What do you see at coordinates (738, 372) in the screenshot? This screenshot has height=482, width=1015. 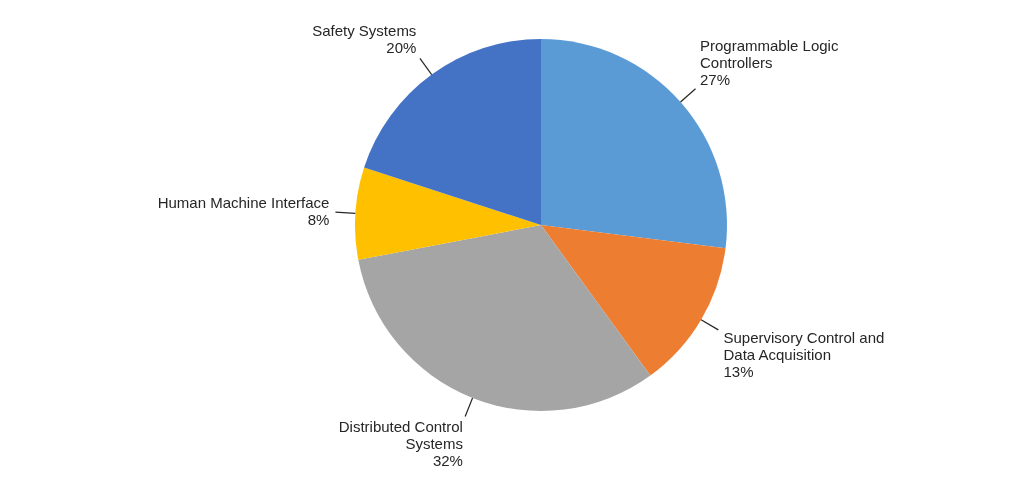 I see `data-label: 13%` at bounding box center [738, 372].